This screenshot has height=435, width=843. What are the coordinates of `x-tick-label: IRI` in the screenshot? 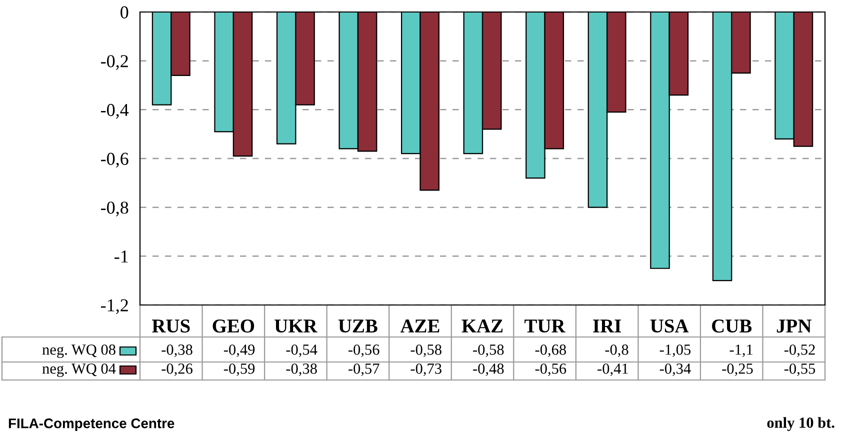 It's located at (607, 326).